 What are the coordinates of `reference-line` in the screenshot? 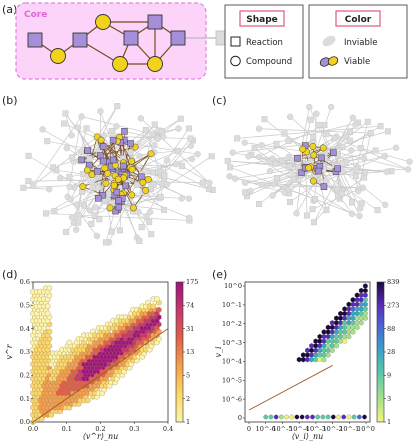 It's located at (100, 375).